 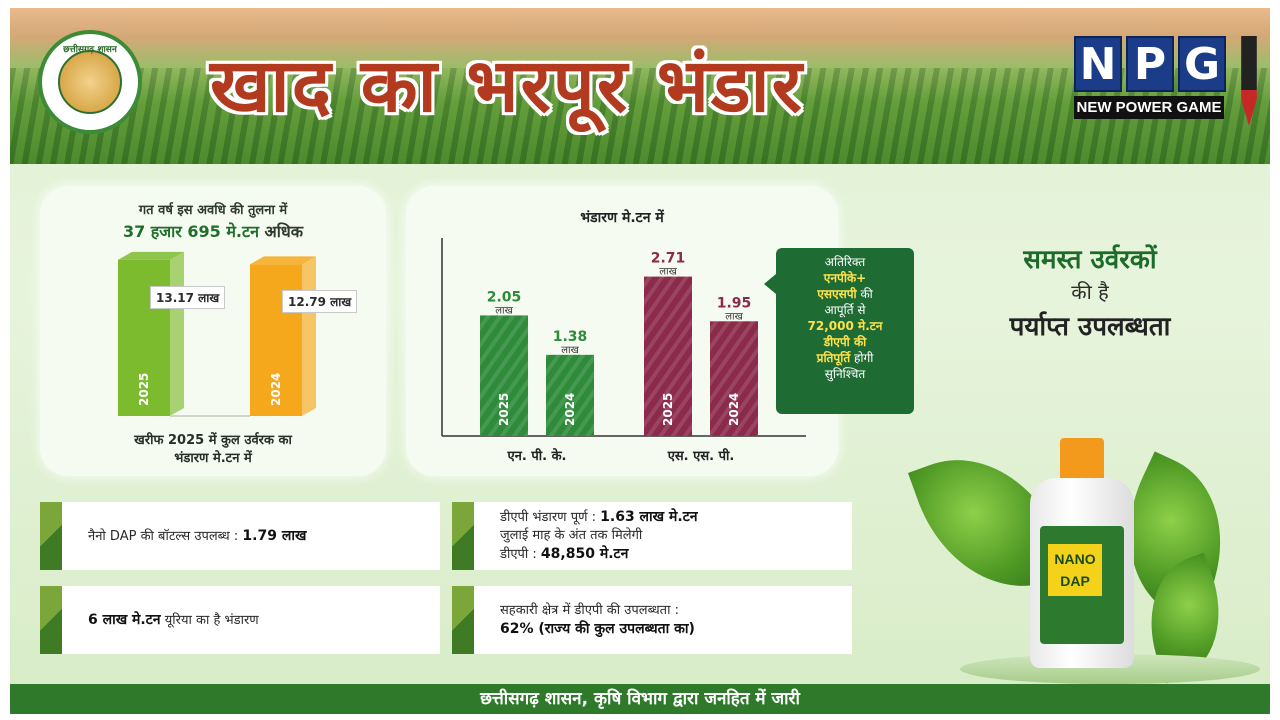 I want to click on comparison-value-line: 37 हजार 695 मे.टन अधिक, so click(x=213, y=231).